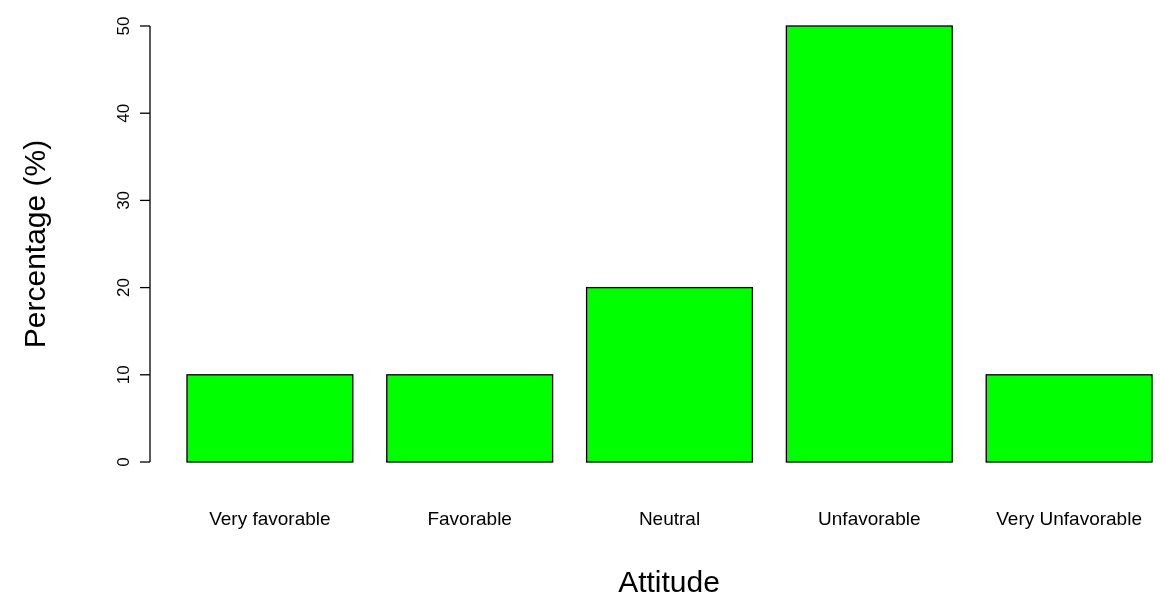 The height and width of the screenshot is (603, 1176). Describe the element at coordinates (869, 518) in the screenshot. I see `x-tick-label: Unfavorable` at that location.